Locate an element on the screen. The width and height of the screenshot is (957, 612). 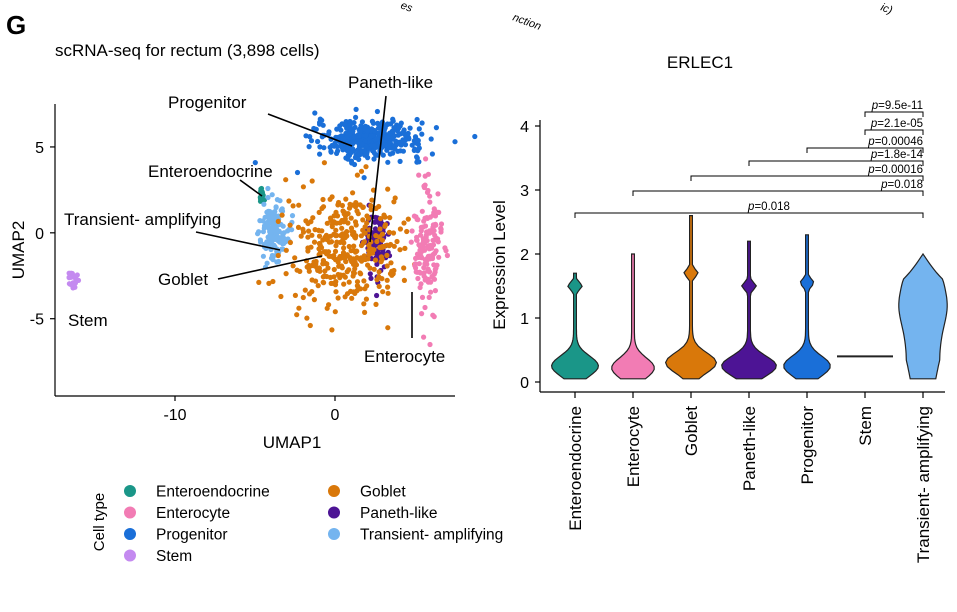
violin-x-tick-label-progenitor: Progenitor is located at coordinates (807, 445).